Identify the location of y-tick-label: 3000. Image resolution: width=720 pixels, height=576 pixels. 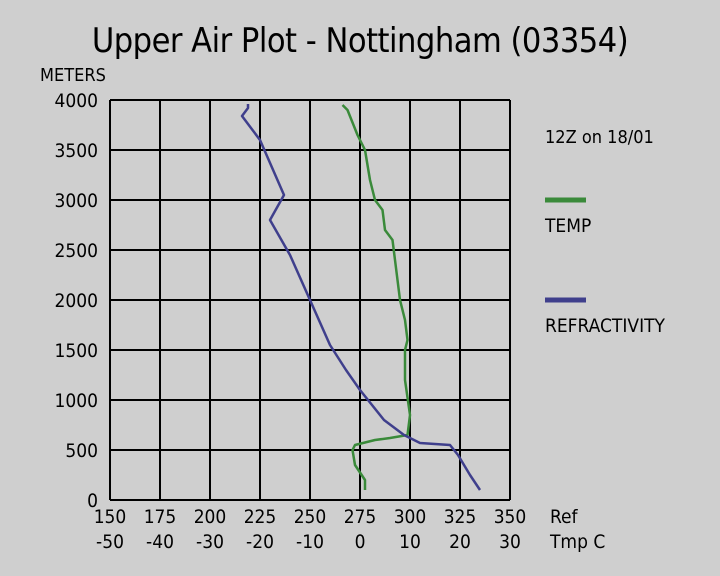
(77, 201).